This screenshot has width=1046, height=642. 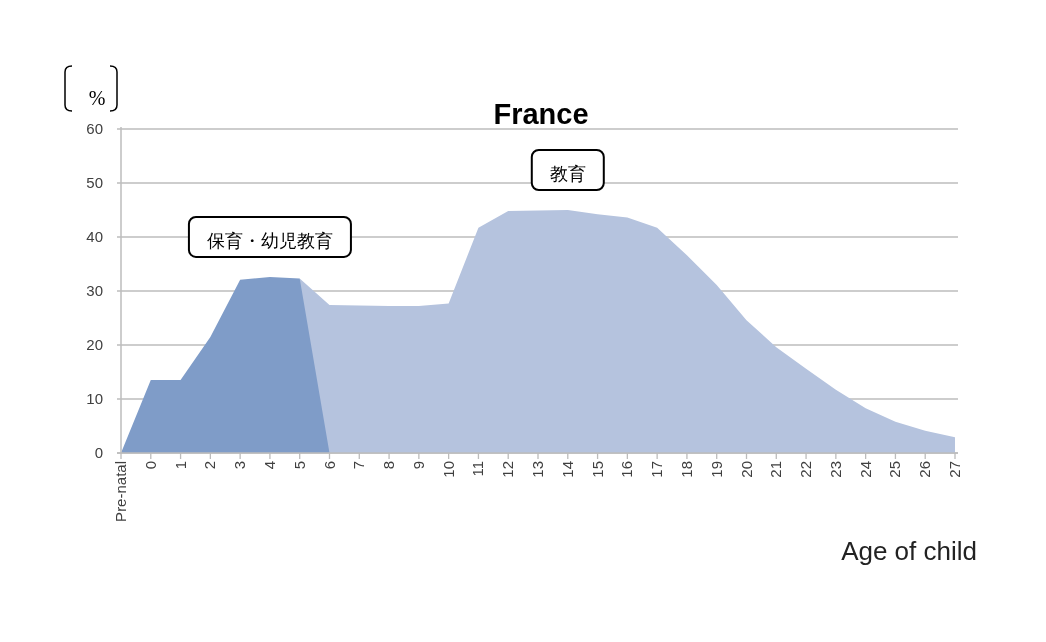 I want to click on chart-title: France, so click(x=541, y=114).